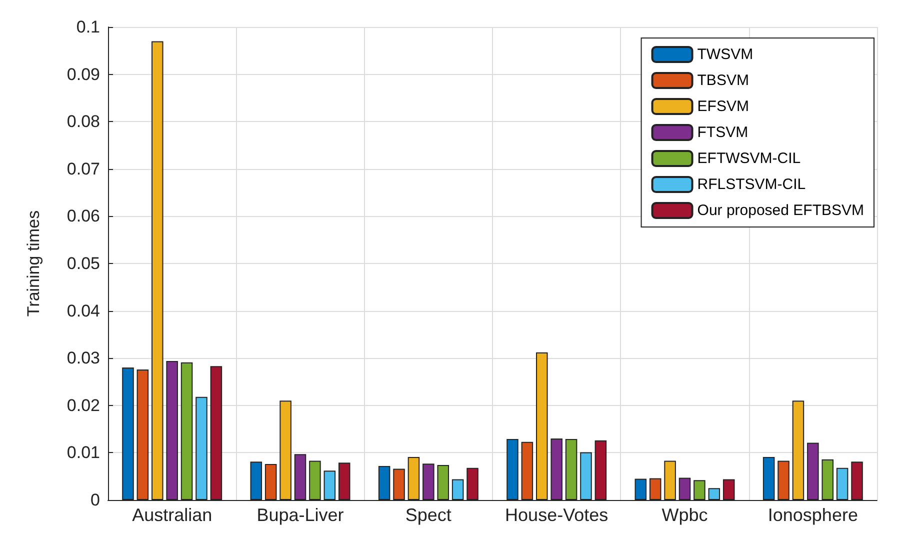  I want to click on y-axis-title: Training times, so click(33, 263).